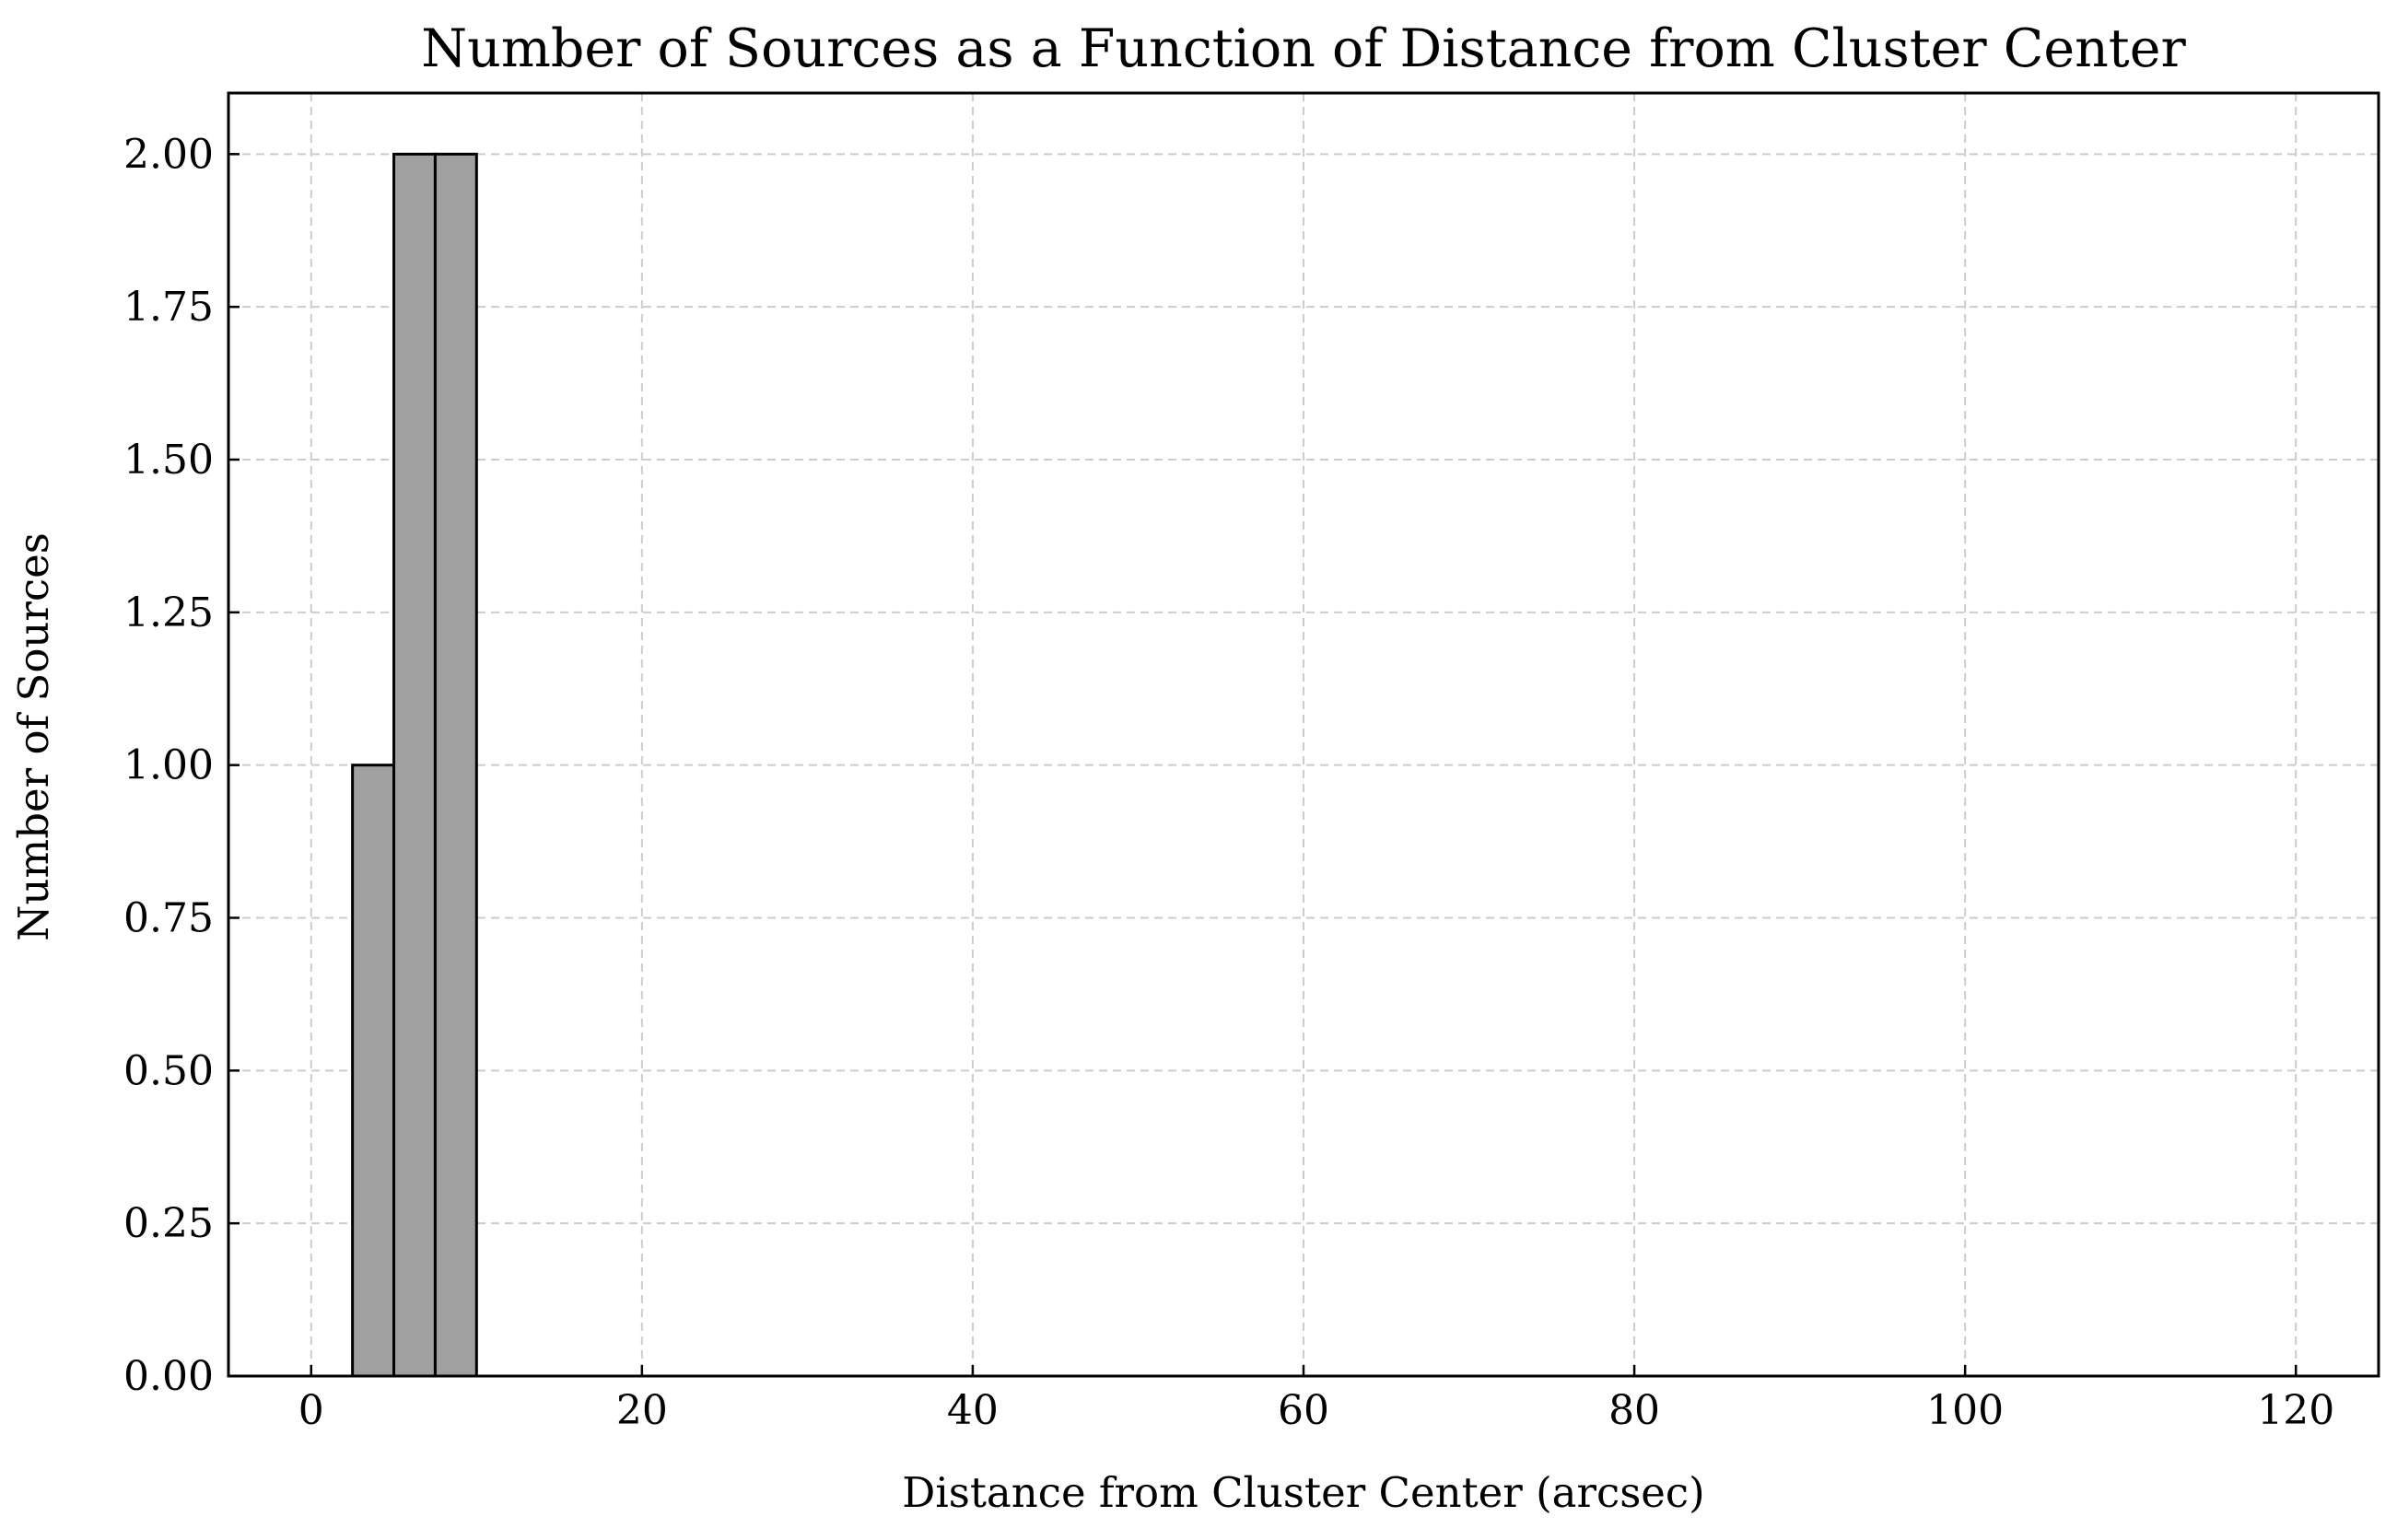 Image resolution: width=2397 pixels, height=1540 pixels. What do you see at coordinates (1304, 1410) in the screenshot?
I see `x-tick-label: 60` at bounding box center [1304, 1410].